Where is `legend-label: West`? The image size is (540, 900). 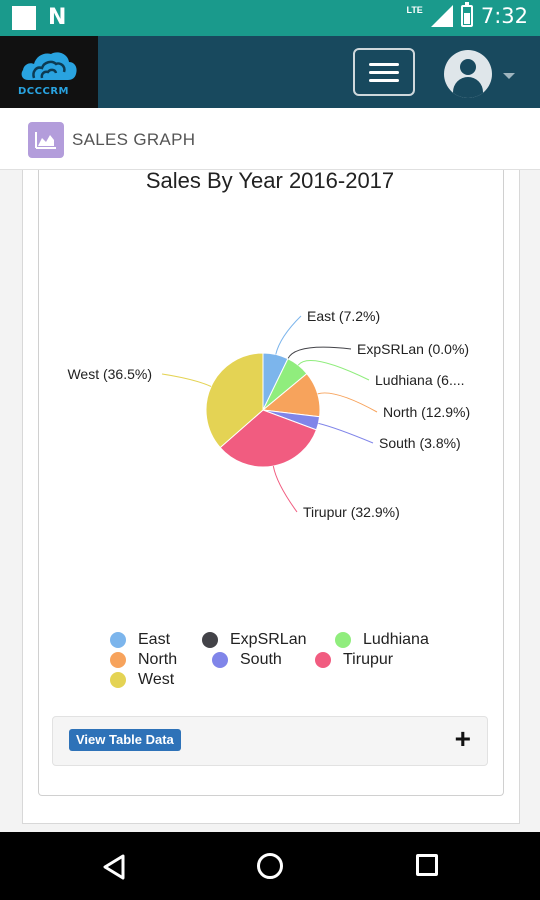 legend-label: West is located at coordinates (156, 679).